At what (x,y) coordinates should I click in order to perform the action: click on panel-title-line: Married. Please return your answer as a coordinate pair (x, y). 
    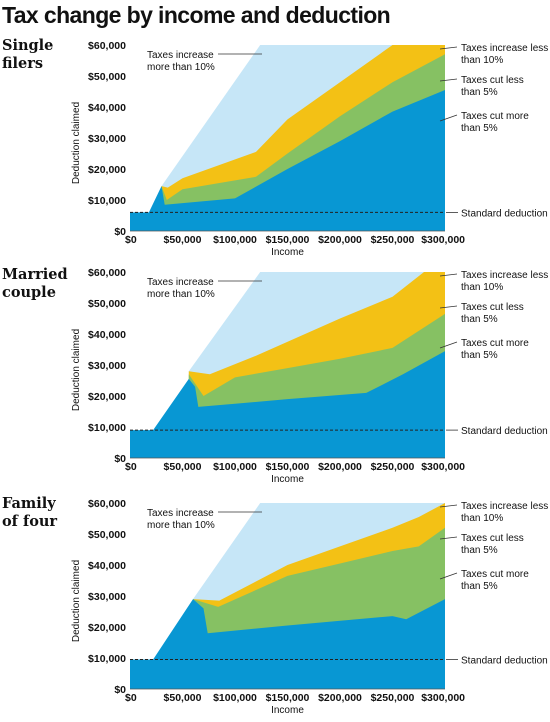
    Looking at the image, I should click on (35, 274).